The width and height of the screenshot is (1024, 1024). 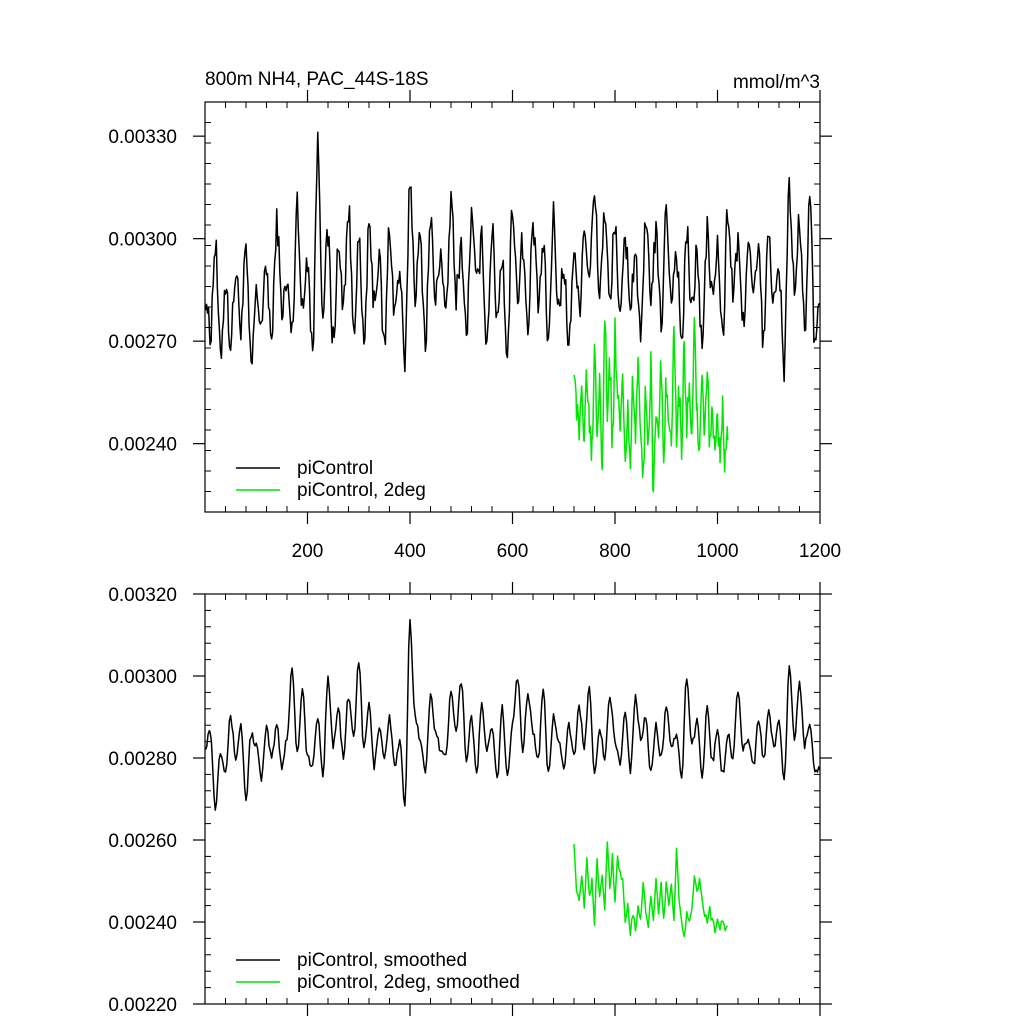 What do you see at coordinates (776, 82) in the screenshot?
I see `units-label: mmol/m^3` at bounding box center [776, 82].